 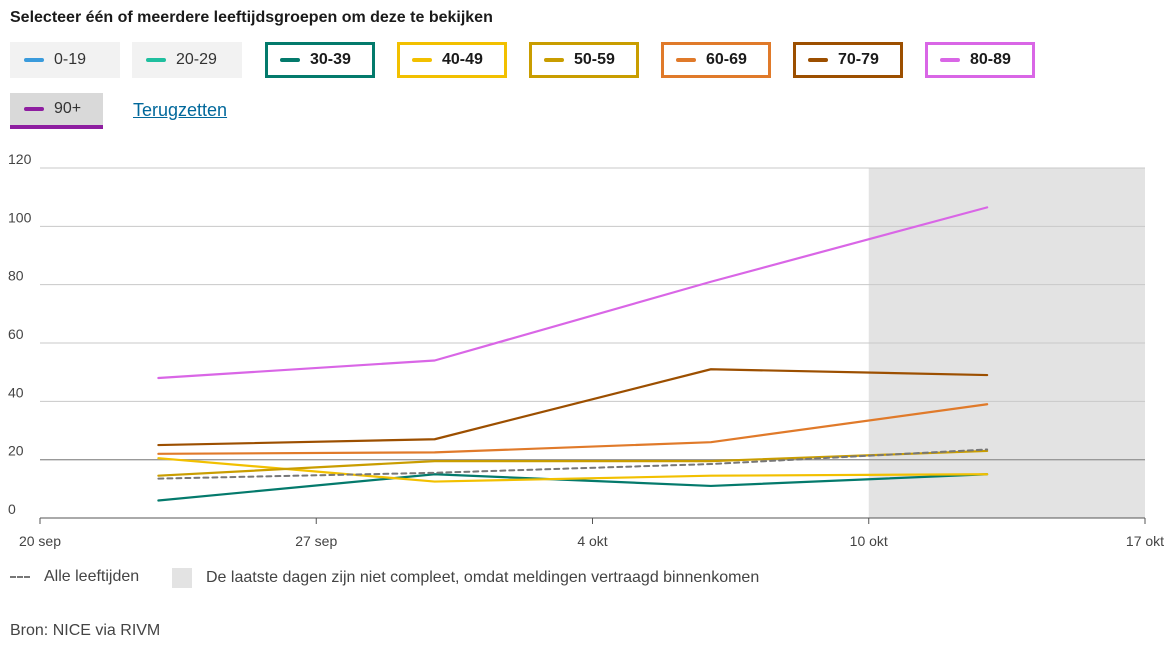 I want to click on reset-link: Terugzetten, so click(x=180, y=110).